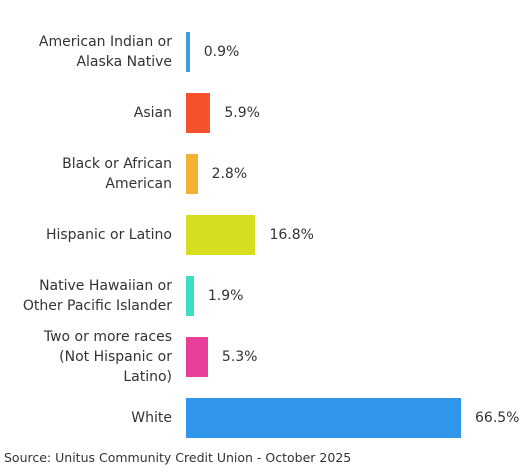  What do you see at coordinates (242, 113) in the screenshot?
I see `value-label: 5.9%` at bounding box center [242, 113].